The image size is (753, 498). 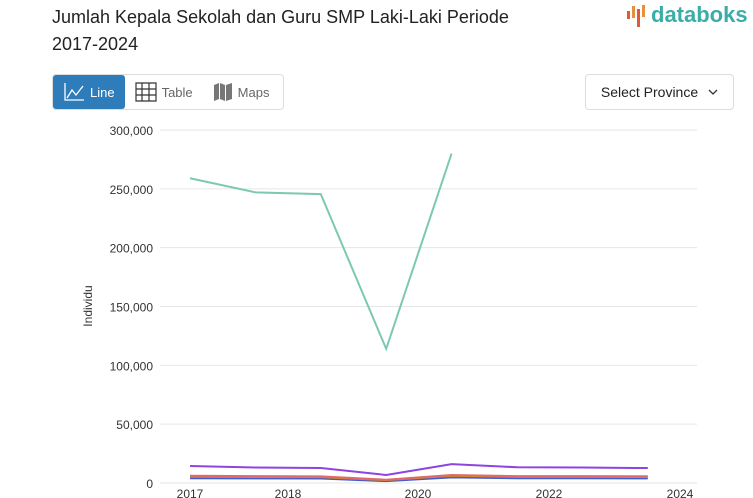 What do you see at coordinates (680, 492) in the screenshot?
I see `x-tick-label: 2024` at bounding box center [680, 492].